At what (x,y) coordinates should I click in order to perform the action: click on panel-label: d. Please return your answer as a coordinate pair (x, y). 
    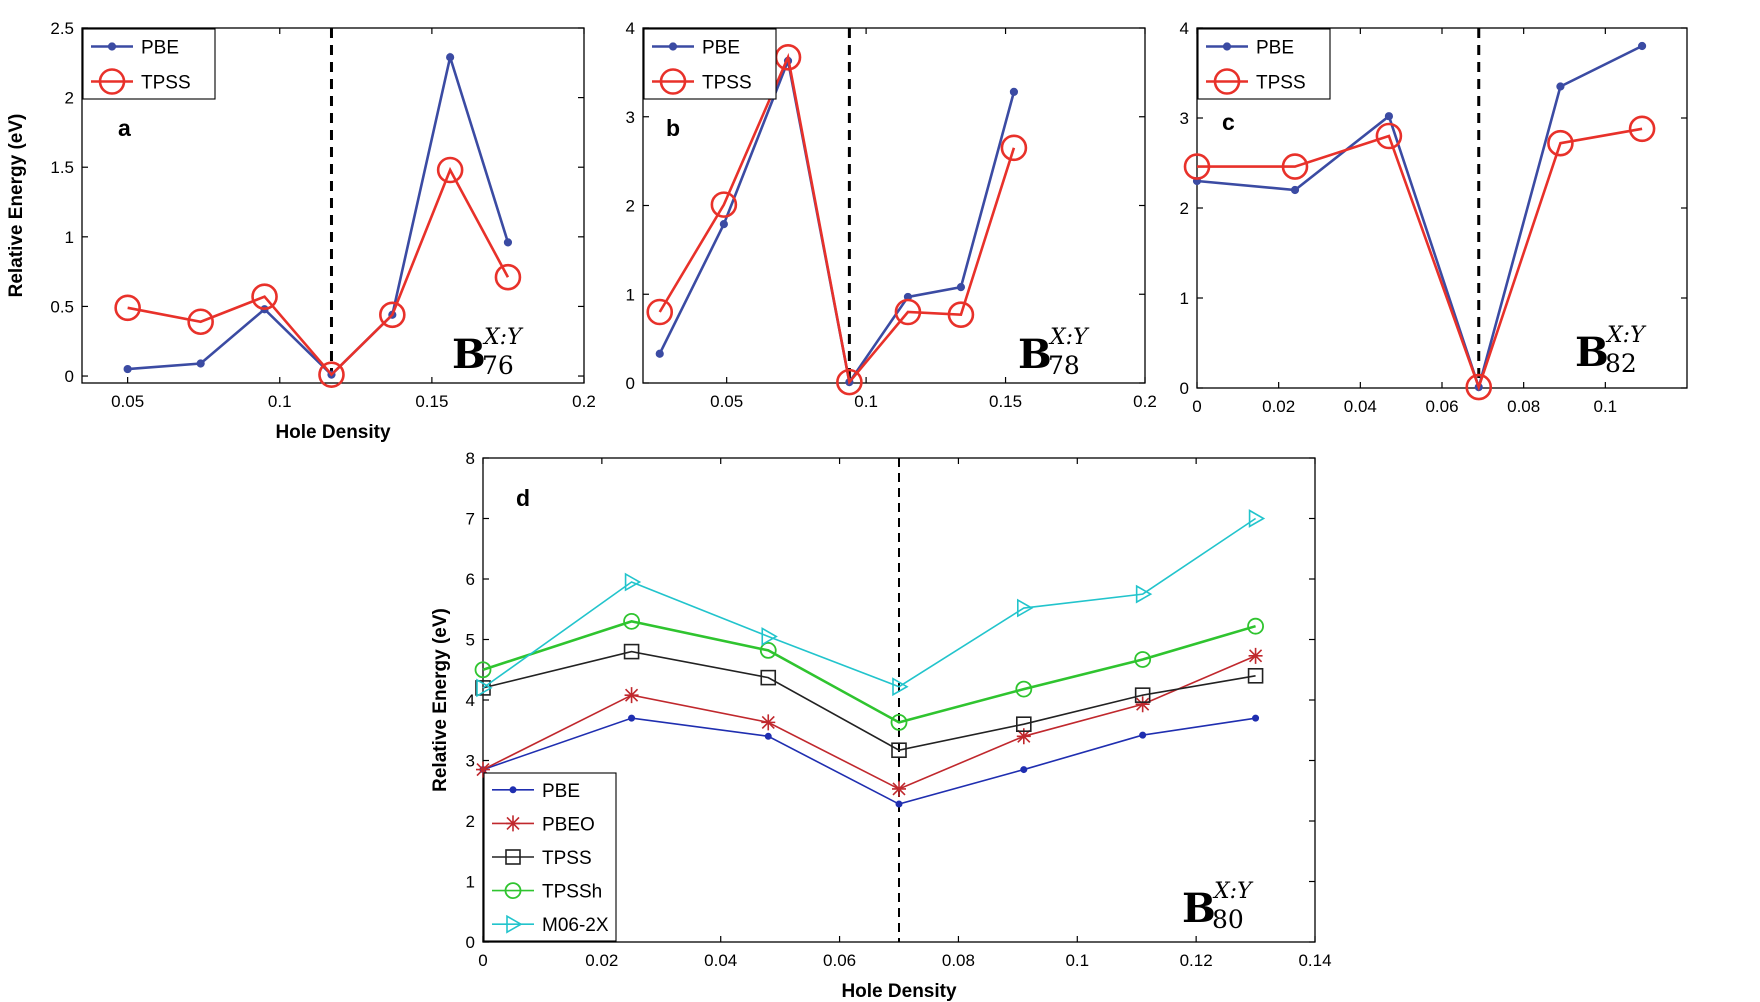
    Looking at the image, I should click on (523, 498).